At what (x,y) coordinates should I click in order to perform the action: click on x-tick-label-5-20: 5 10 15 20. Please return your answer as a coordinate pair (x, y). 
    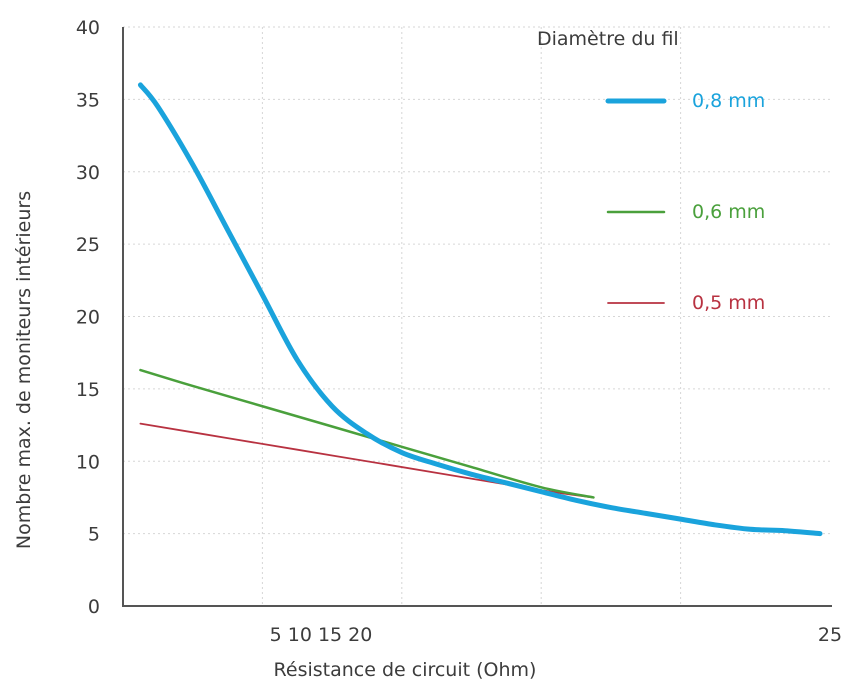
    Looking at the image, I should click on (321, 635).